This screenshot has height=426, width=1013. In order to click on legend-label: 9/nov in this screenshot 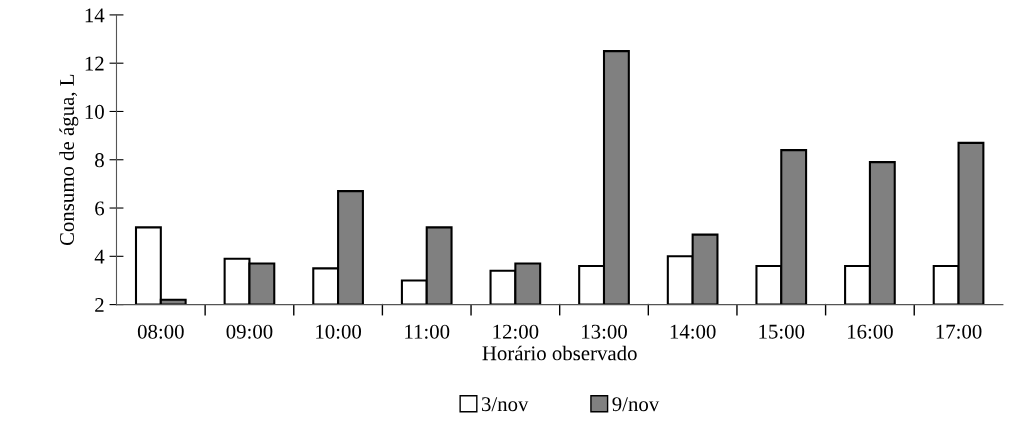, I will do `click(636, 404)`.